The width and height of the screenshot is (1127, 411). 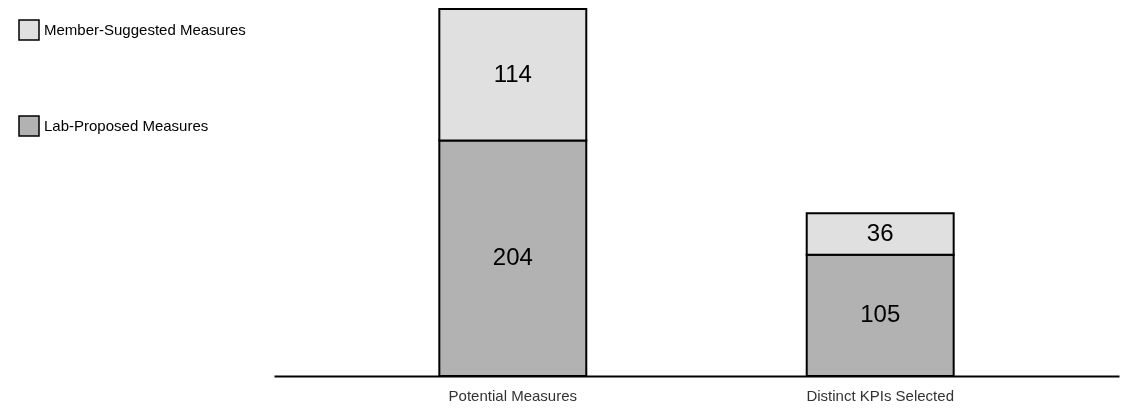 I want to click on x-tick-label: Distinct KPIs Selected, so click(x=880, y=395).